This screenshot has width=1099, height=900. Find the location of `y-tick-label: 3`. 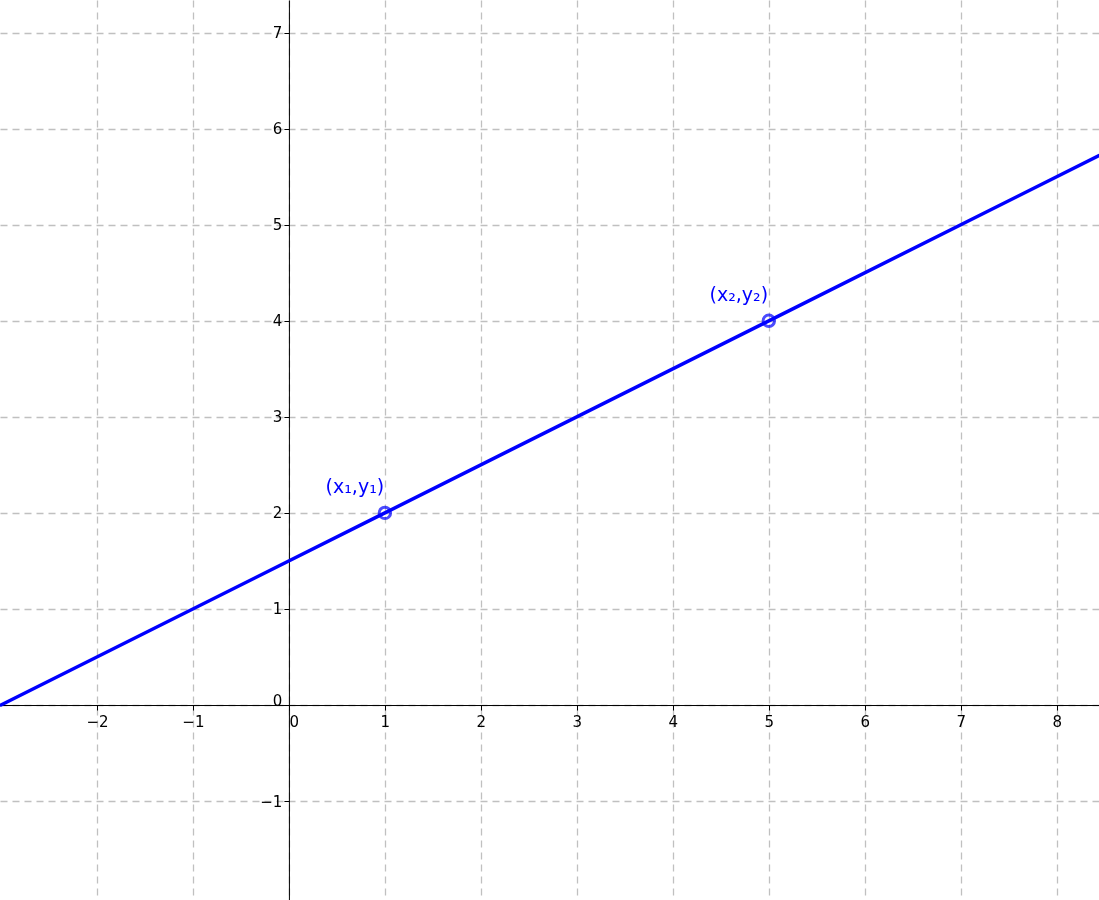

y-tick-label: 3 is located at coordinates (277, 417).